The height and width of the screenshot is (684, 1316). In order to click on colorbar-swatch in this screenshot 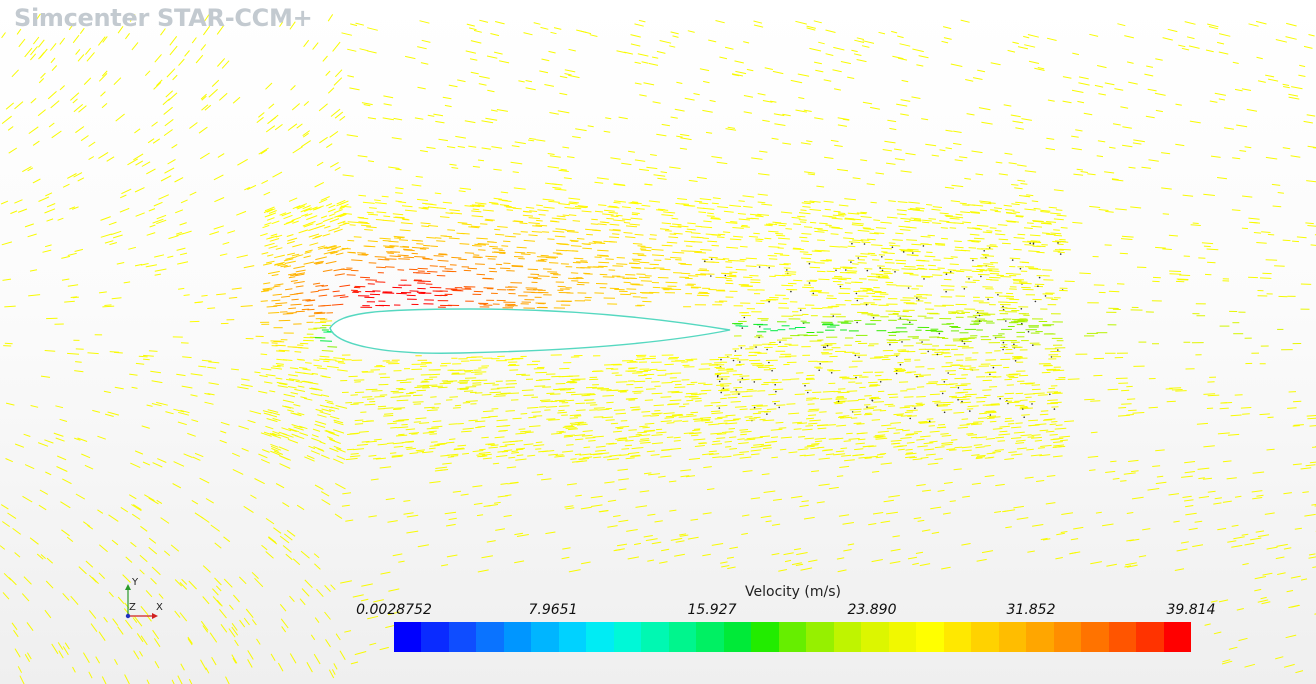, I will do `click(435, 637)`.